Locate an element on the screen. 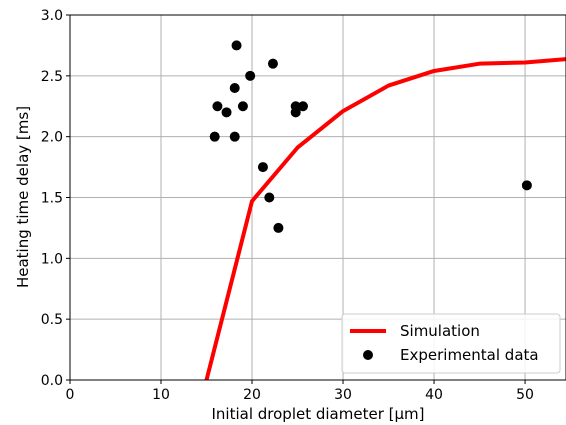 The image size is (566, 425). x-axis-ticks: 0 10 20 30 40 50 is located at coordinates (300, 391).